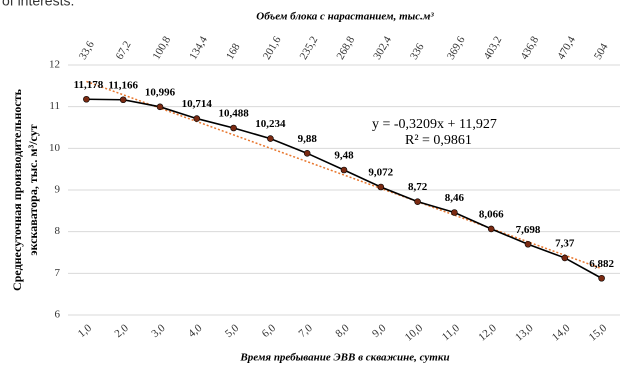 This screenshot has width=625, height=367. I want to click on value-label: 9,072, so click(380, 173).